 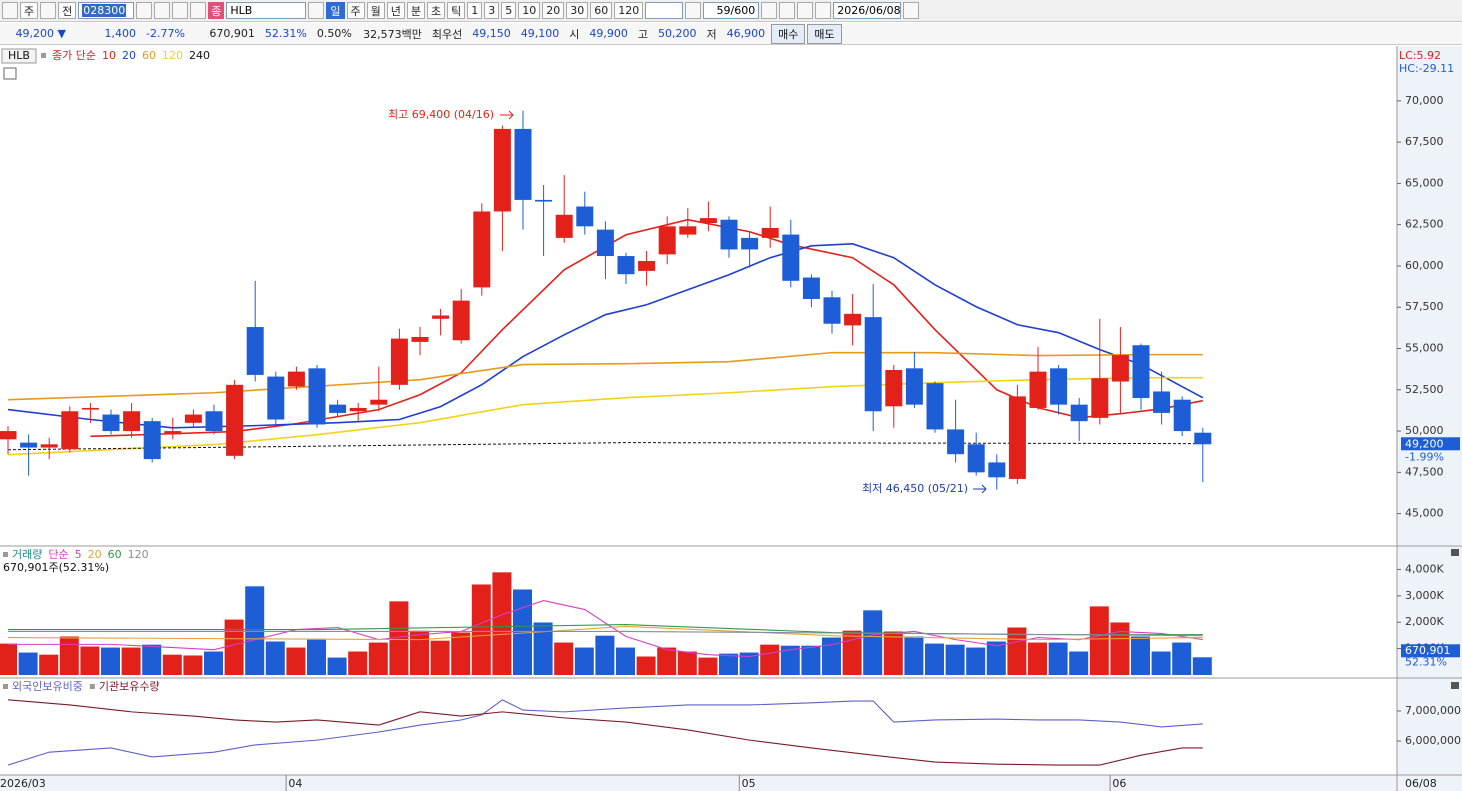 What do you see at coordinates (67, 10) in the screenshot?
I see `btn: 전` at bounding box center [67, 10].